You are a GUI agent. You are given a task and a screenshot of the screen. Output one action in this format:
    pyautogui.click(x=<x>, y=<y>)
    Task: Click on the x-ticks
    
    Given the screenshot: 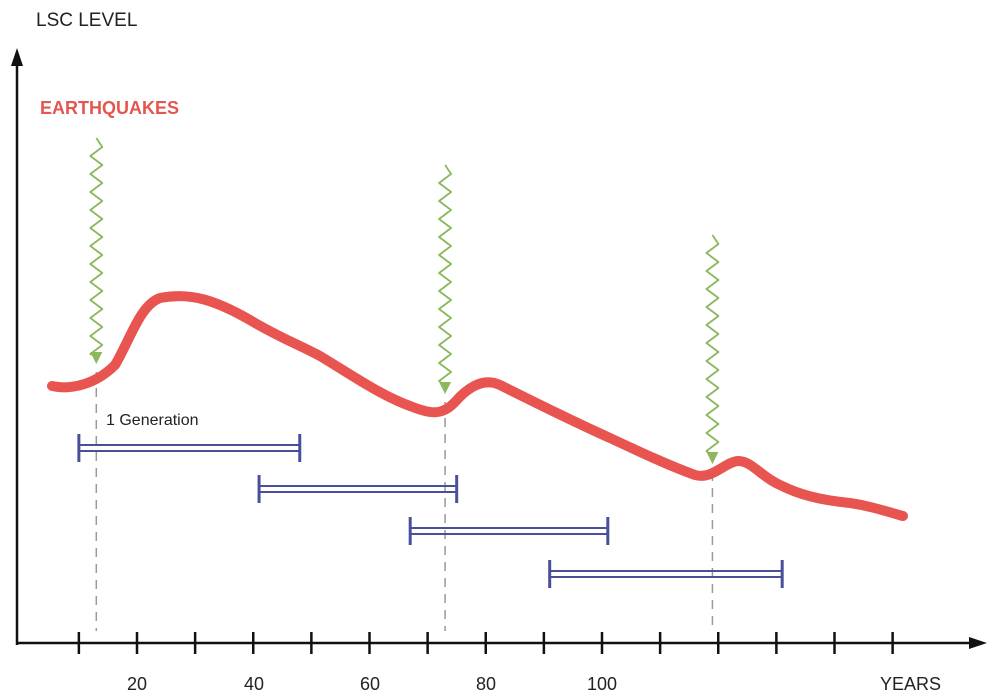 What is the action you would take?
    pyautogui.click(x=485, y=643)
    